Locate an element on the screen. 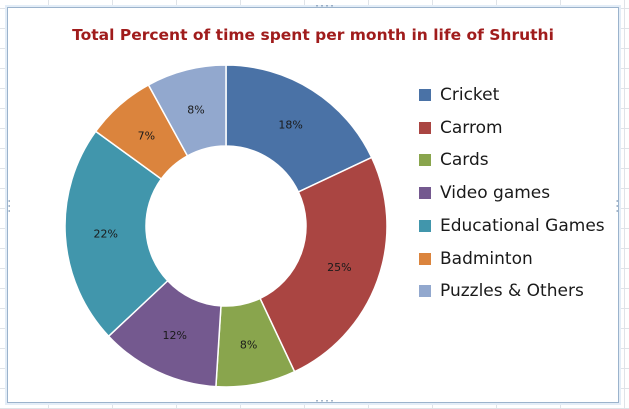  legend-label: Carrom is located at coordinates (471, 127).